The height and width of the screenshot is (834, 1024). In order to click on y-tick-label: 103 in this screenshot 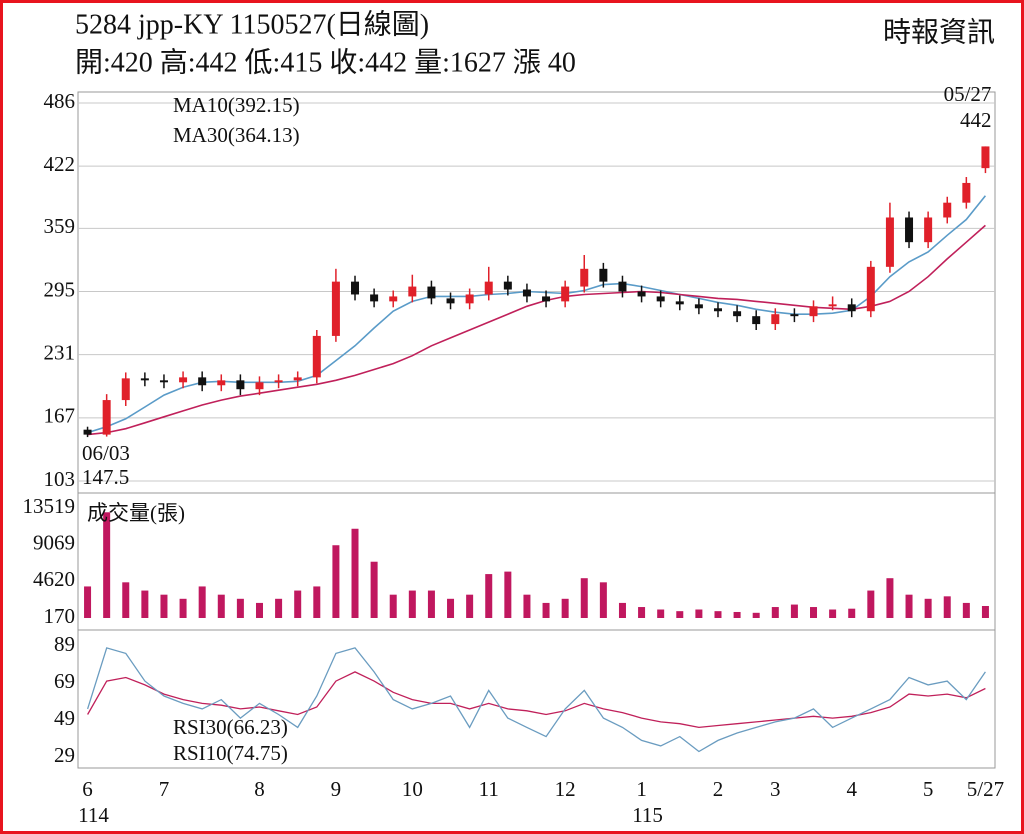, I will do `click(60, 479)`.